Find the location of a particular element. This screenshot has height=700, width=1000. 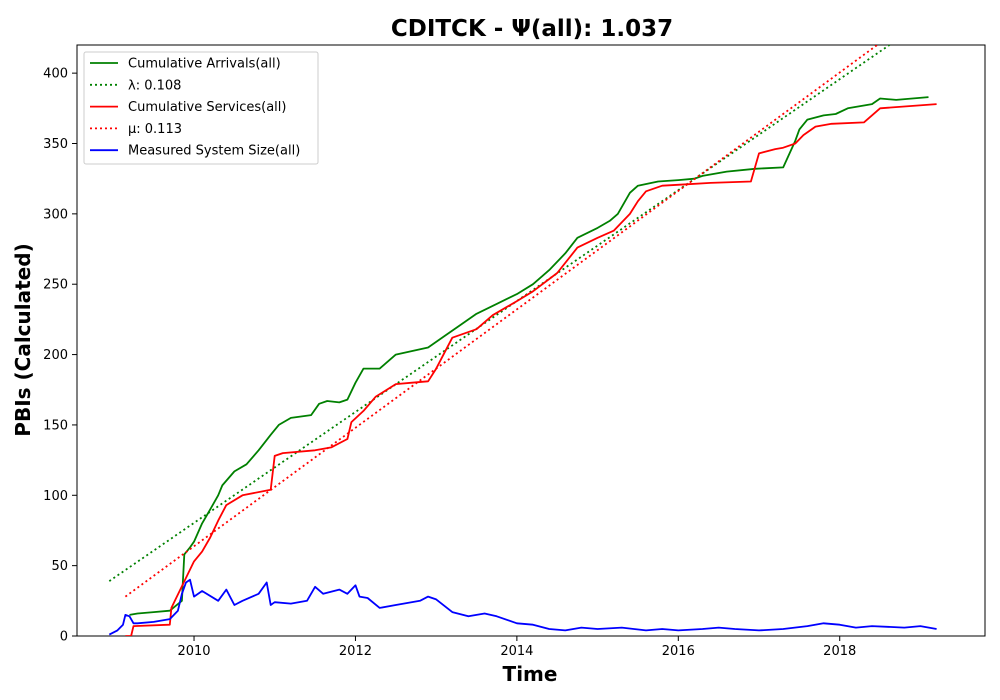

legend-label-3: Cumulative Services(all) is located at coordinates (207, 107).